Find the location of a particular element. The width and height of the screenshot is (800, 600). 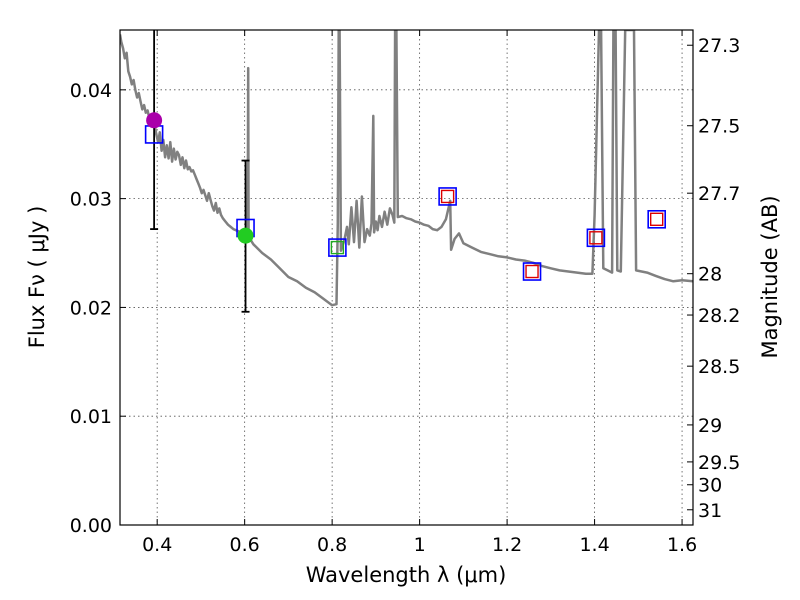

x-tick-label: 1.4 is located at coordinates (594, 545).